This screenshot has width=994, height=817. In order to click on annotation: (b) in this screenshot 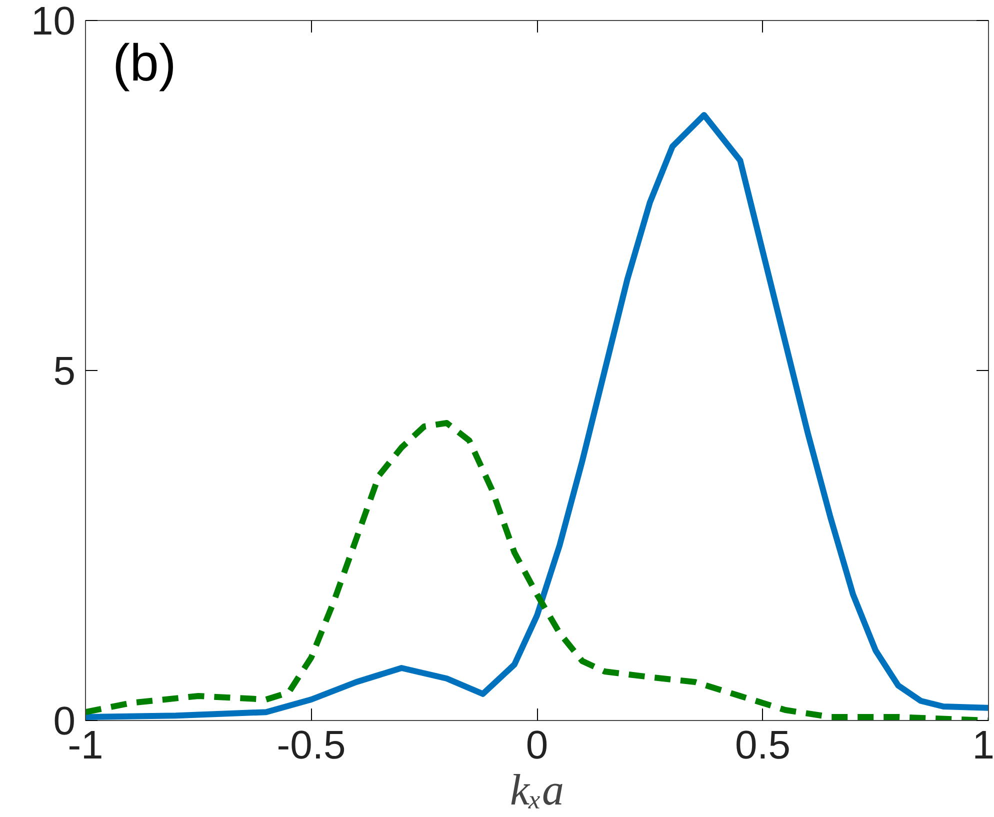, I will do `click(144, 63)`.